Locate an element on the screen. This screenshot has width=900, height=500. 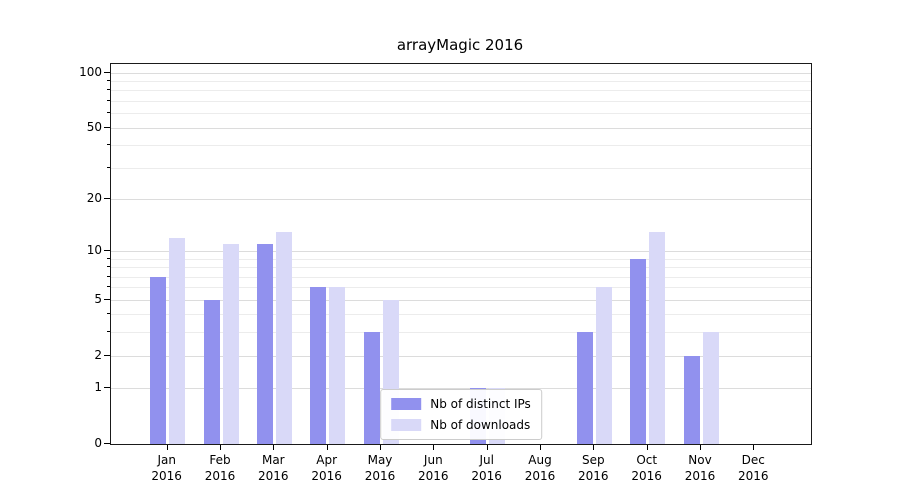
x-tick-label-oct: Oct 2016 is located at coordinates (646, 468).